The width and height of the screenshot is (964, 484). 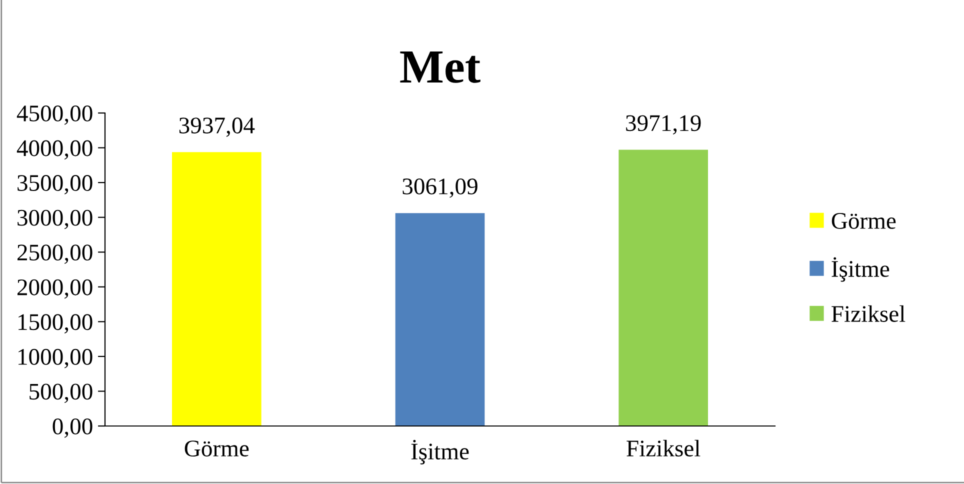 I want to click on y-tick-label: 3500,00, so click(x=55, y=184).